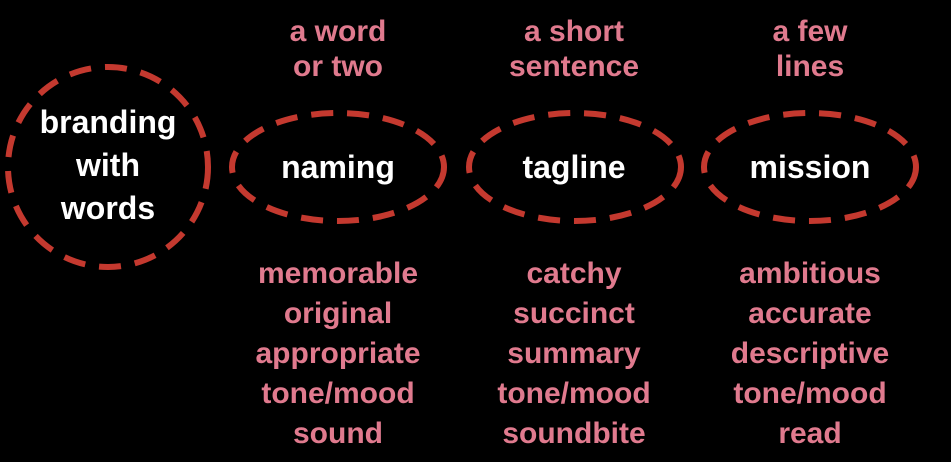  What do you see at coordinates (338, 49) in the screenshot?
I see `naming-length: a word or two` at bounding box center [338, 49].